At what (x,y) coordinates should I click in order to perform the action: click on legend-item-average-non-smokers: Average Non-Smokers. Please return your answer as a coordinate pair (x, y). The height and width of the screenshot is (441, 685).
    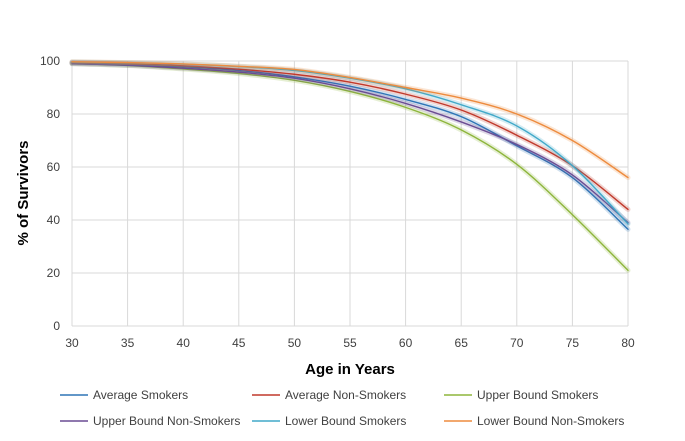
    Looking at the image, I should click on (329, 395).